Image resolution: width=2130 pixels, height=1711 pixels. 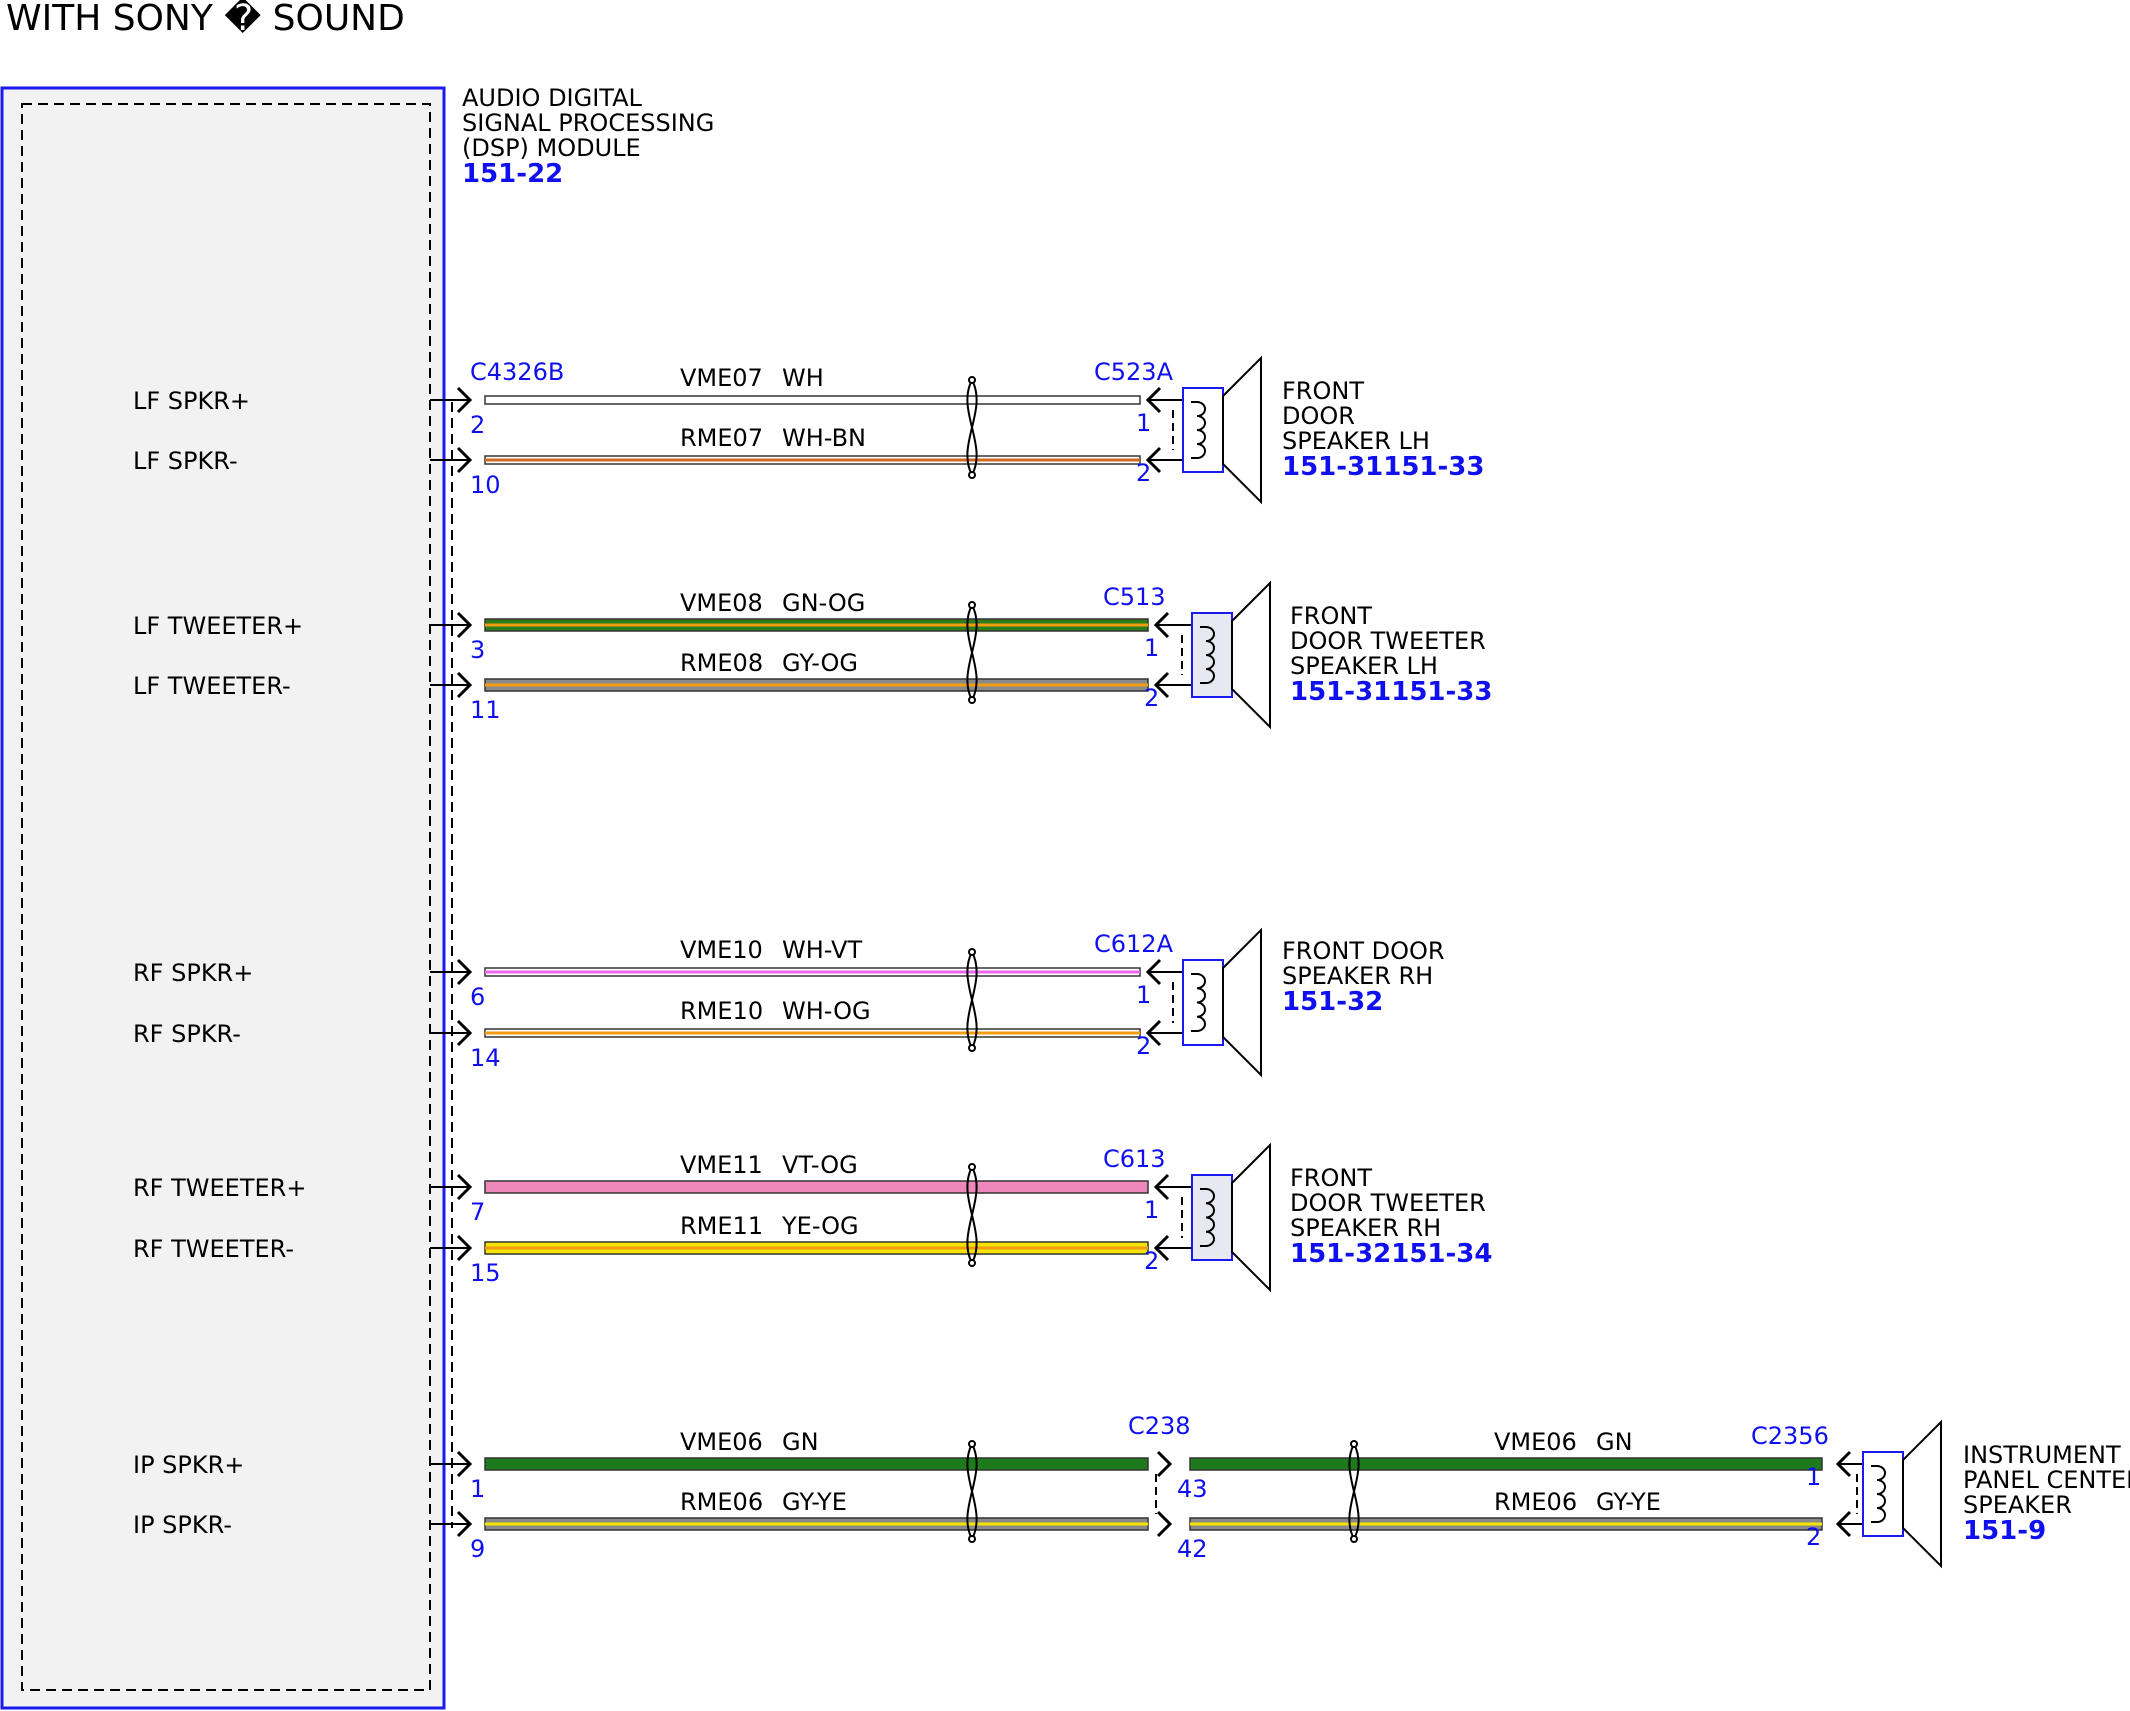 I want to click on group-5-device-ref: 151-9, so click(x=2004, y=1531).